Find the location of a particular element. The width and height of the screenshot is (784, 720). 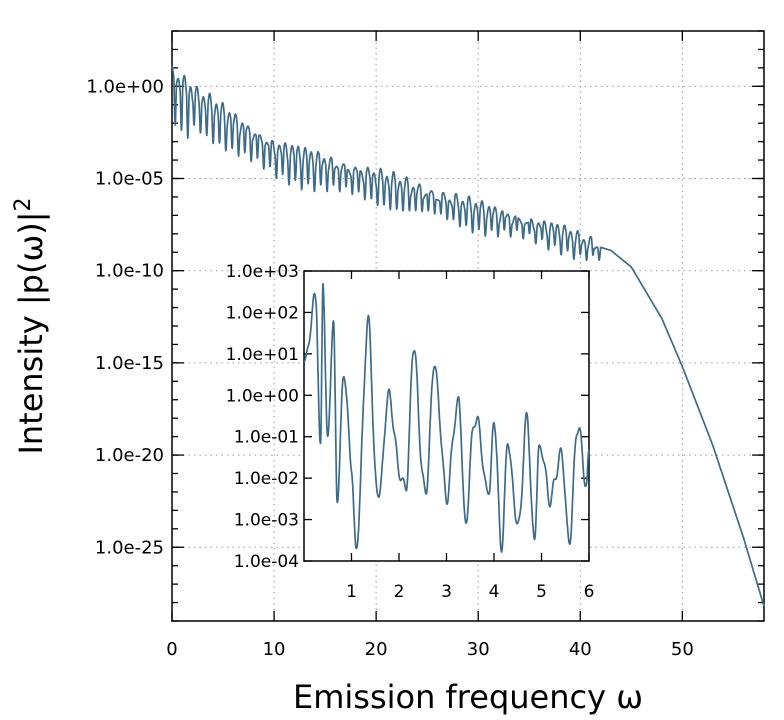

inset-series-line is located at coordinates (446, 417).